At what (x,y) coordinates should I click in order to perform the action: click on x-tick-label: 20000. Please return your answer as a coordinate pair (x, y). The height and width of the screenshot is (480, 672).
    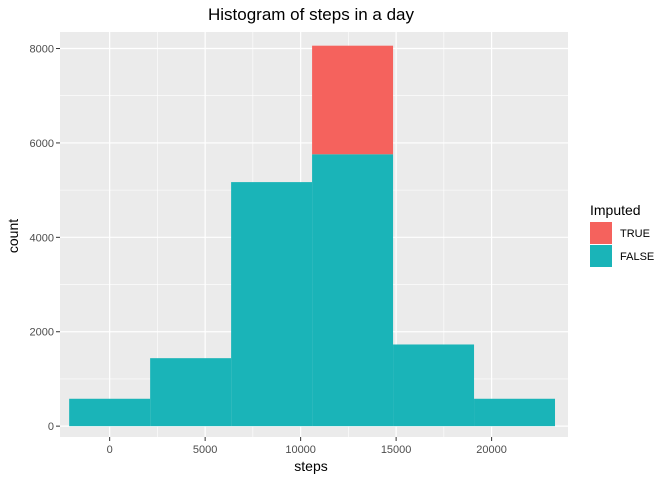
    Looking at the image, I should click on (491, 450).